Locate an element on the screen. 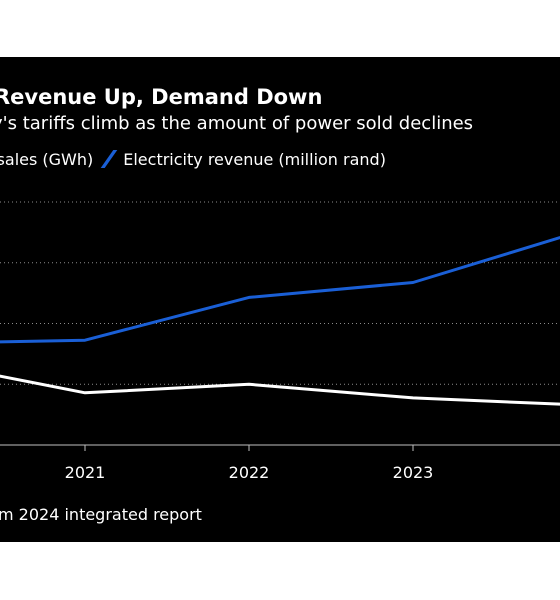 The image size is (560, 600). legend-item-revenue: Electricity revenue (million rand) is located at coordinates (239, 159).